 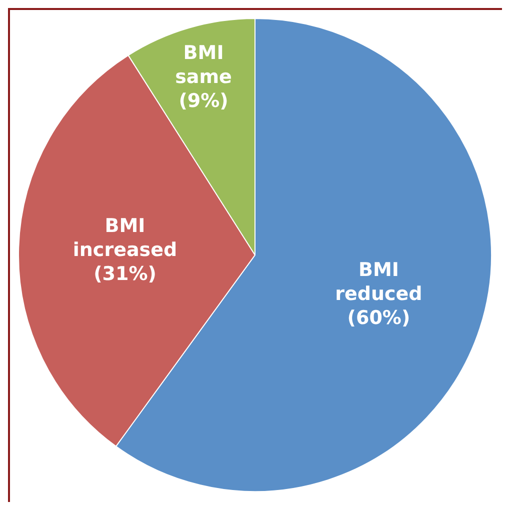 What do you see at coordinates (203, 65) in the screenshot?
I see `slice-label: BMI same` at bounding box center [203, 65].